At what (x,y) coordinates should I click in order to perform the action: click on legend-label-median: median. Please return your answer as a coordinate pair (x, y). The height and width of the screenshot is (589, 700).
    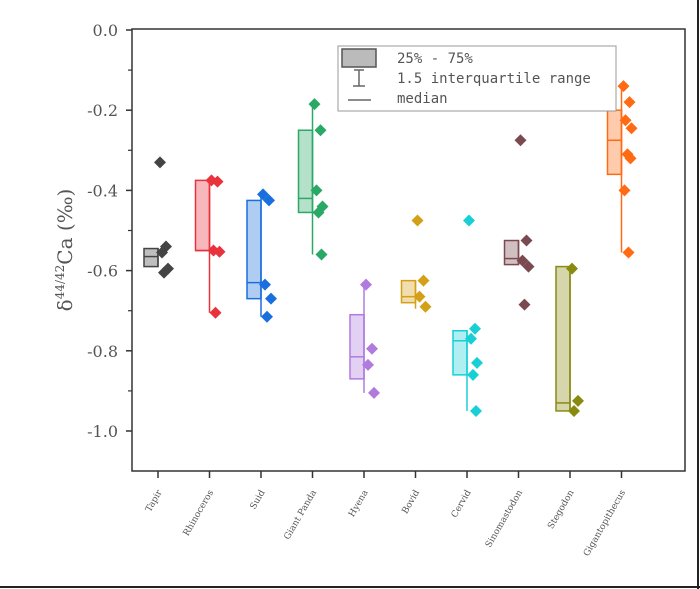
    Looking at the image, I should click on (422, 99).